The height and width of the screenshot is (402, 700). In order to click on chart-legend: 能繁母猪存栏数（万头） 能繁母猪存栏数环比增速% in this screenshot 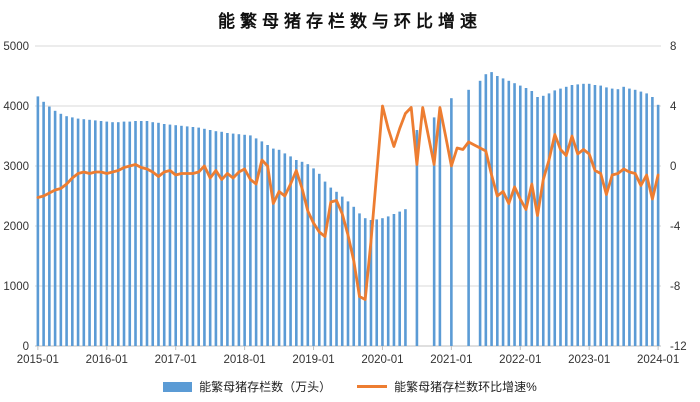, I will do `click(350, 386)`.